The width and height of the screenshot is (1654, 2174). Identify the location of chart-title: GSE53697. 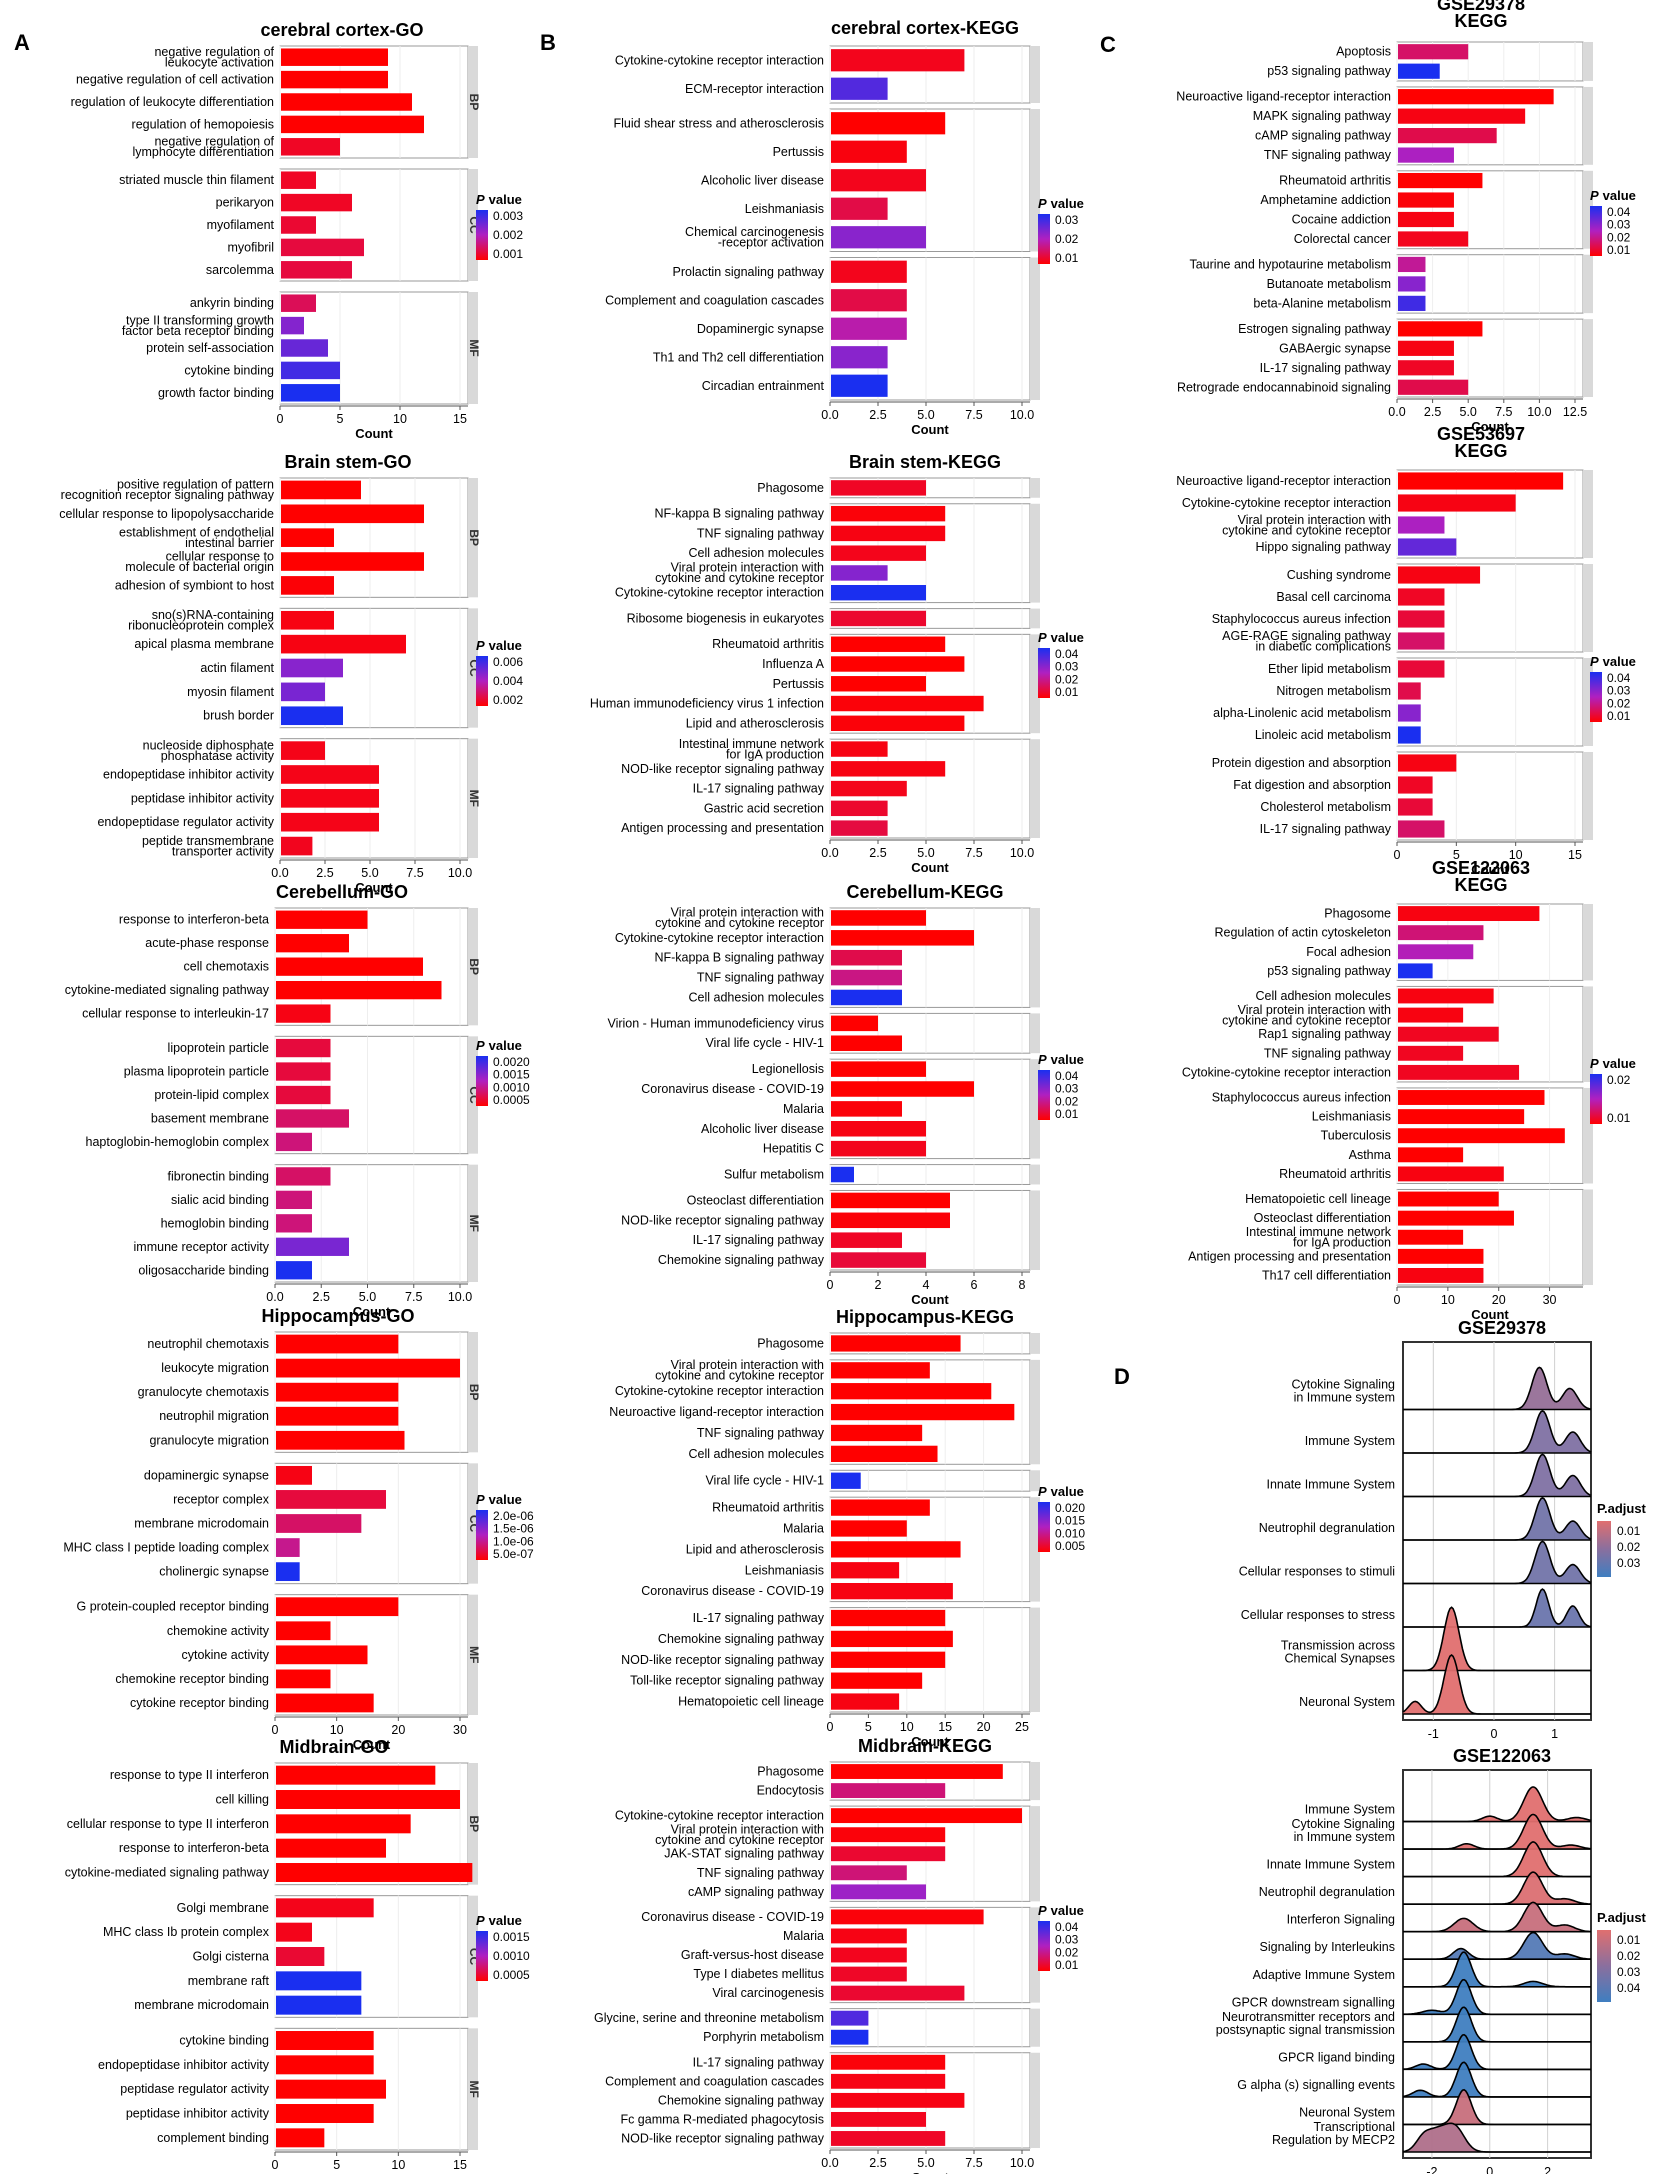
(1481, 434).